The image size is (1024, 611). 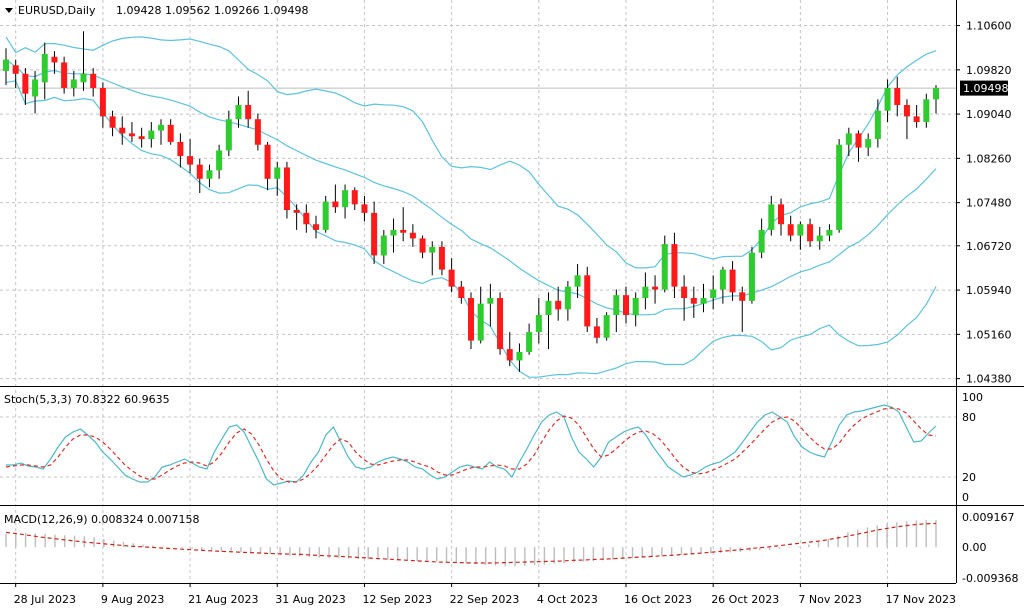 I want to click on current-price-marker: 1.09498, so click(x=984, y=88).